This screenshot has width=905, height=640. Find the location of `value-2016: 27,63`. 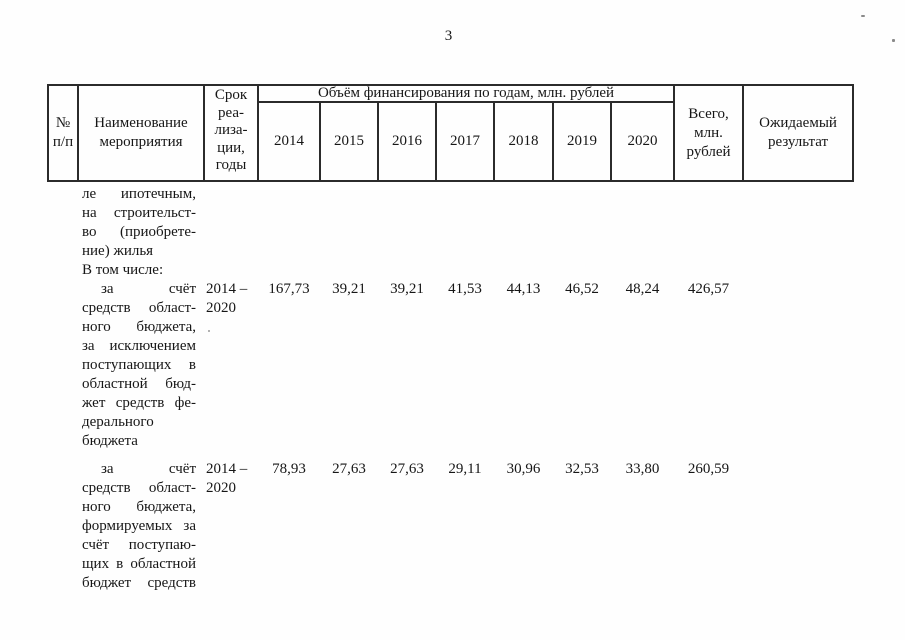

value-2016: 27,63 is located at coordinates (407, 469).